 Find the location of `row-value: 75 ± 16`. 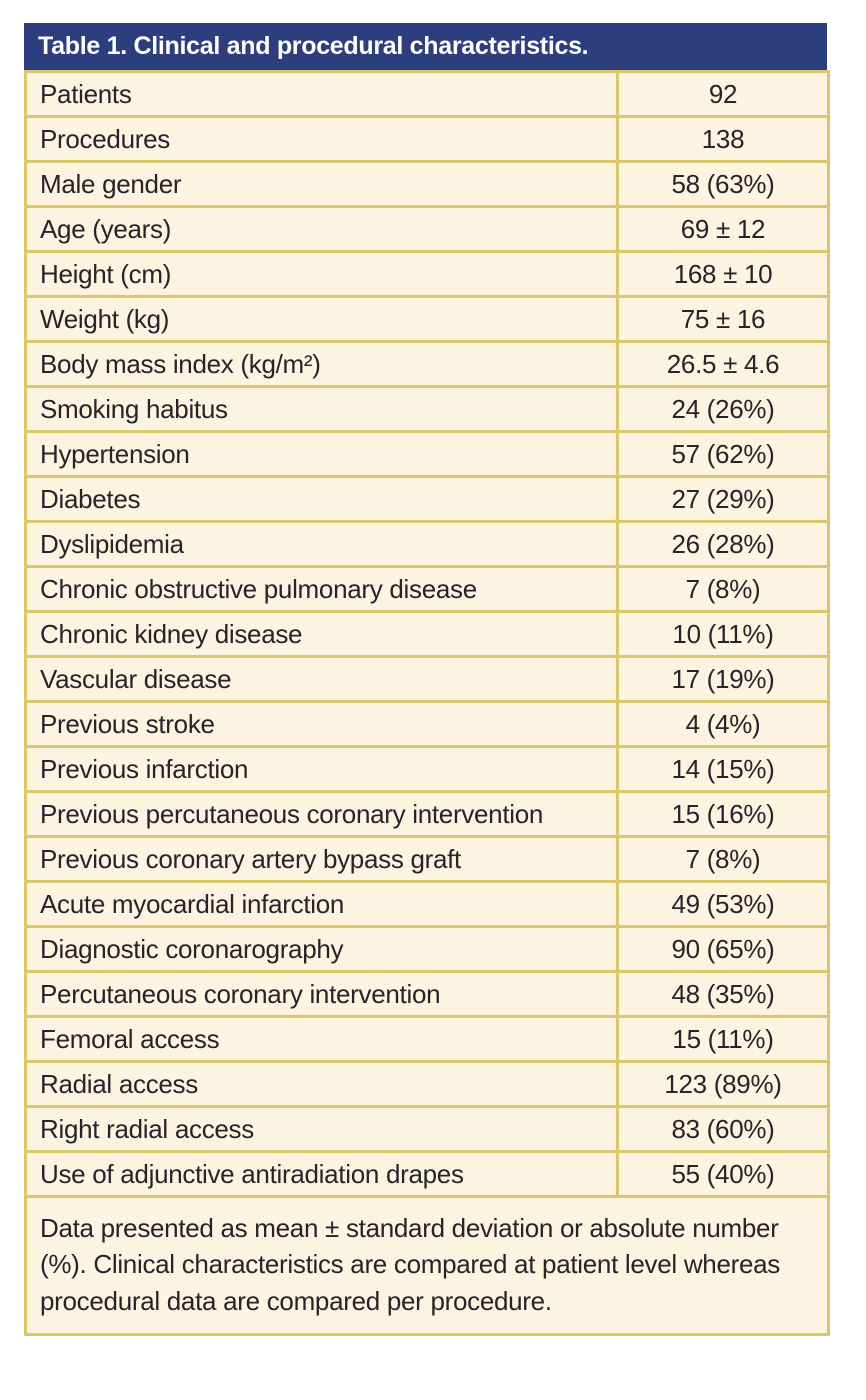

row-value: 75 ± 16 is located at coordinates (723, 319).